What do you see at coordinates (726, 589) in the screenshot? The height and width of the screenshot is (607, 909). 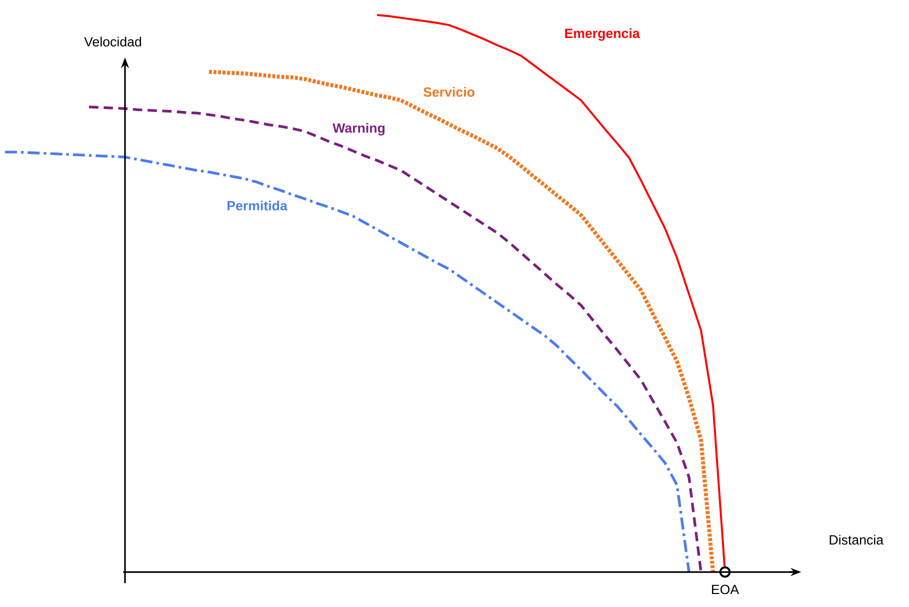 I see `text: EOA` at bounding box center [726, 589].